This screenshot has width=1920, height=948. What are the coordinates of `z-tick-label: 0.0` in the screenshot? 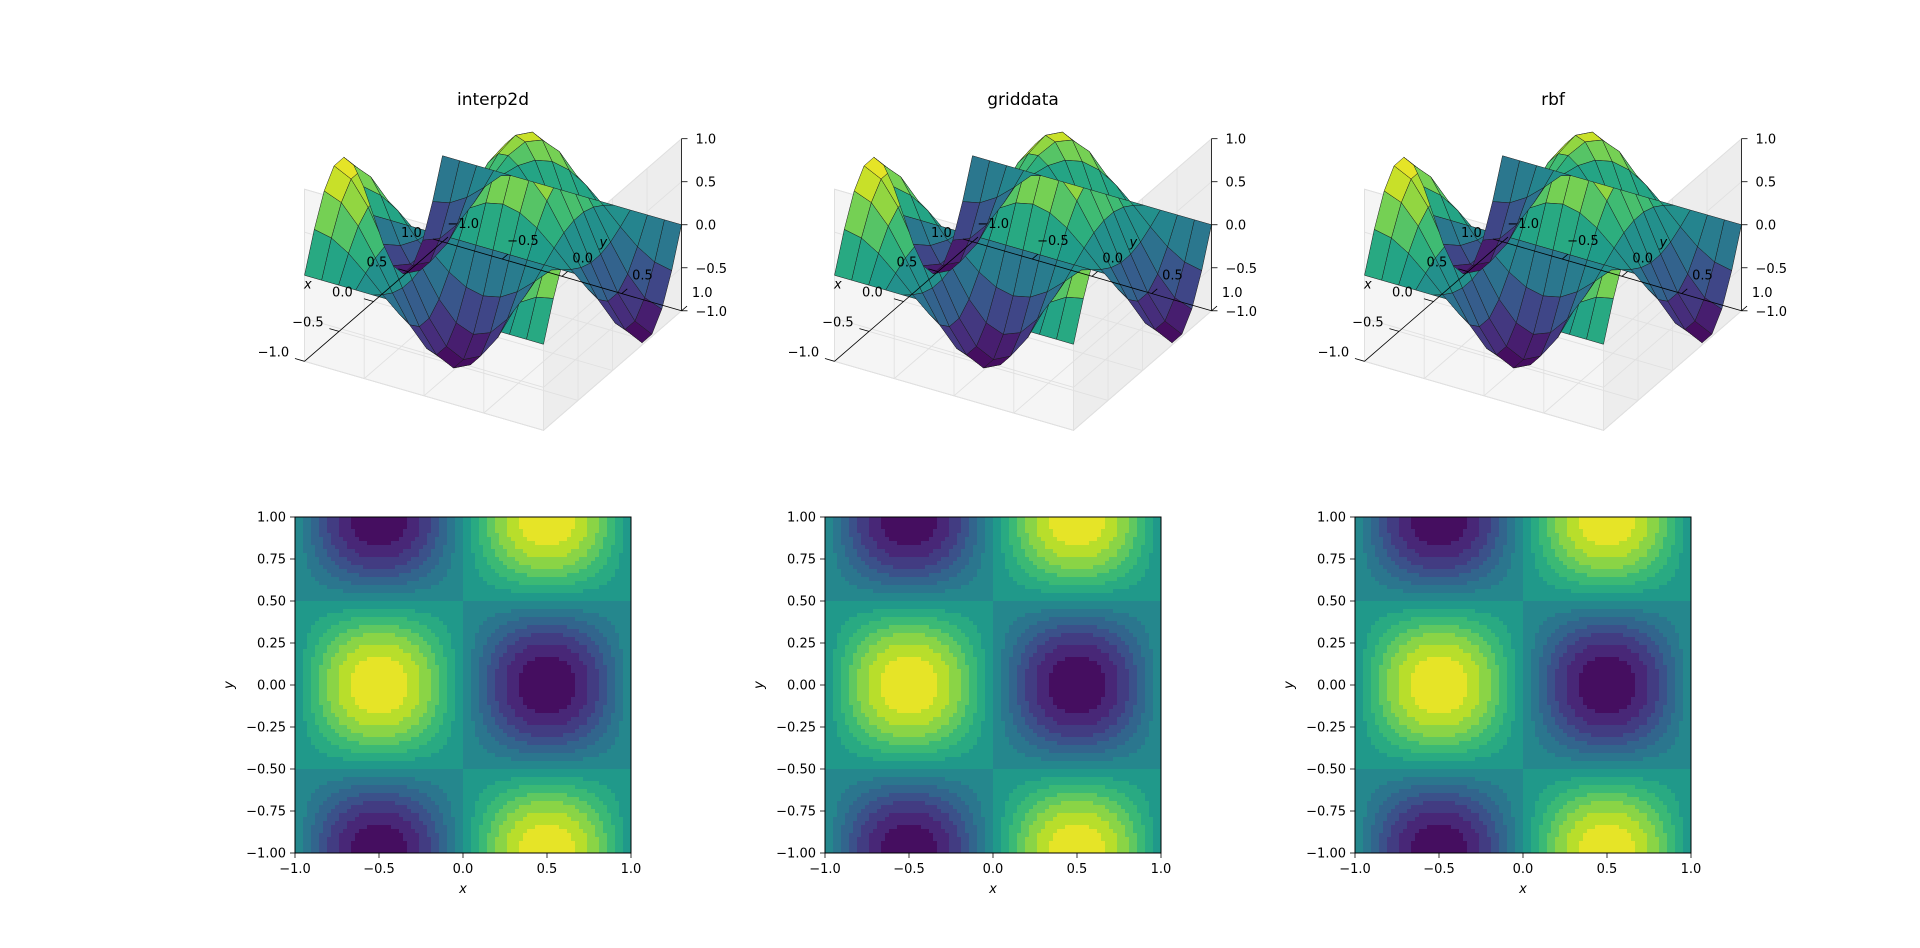 It's located at (1236, 226).